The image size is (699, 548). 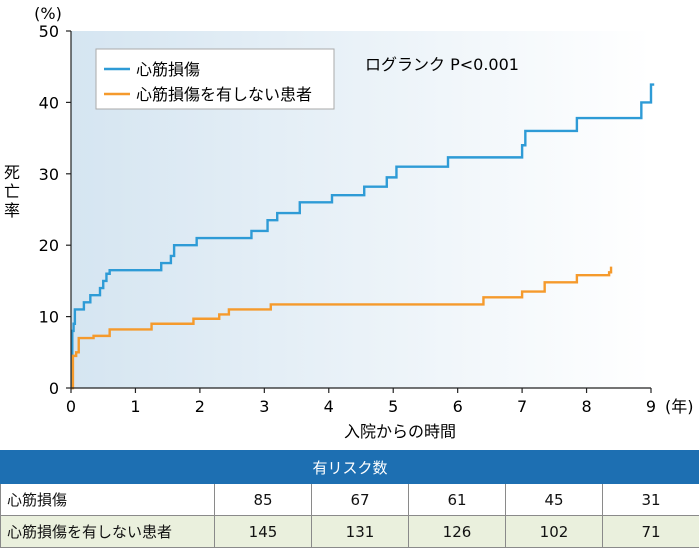 What do you see at coordinates (49, 174) in the screenshot?
I see `y-tick-label: 30` at bounding box center [49, 174].